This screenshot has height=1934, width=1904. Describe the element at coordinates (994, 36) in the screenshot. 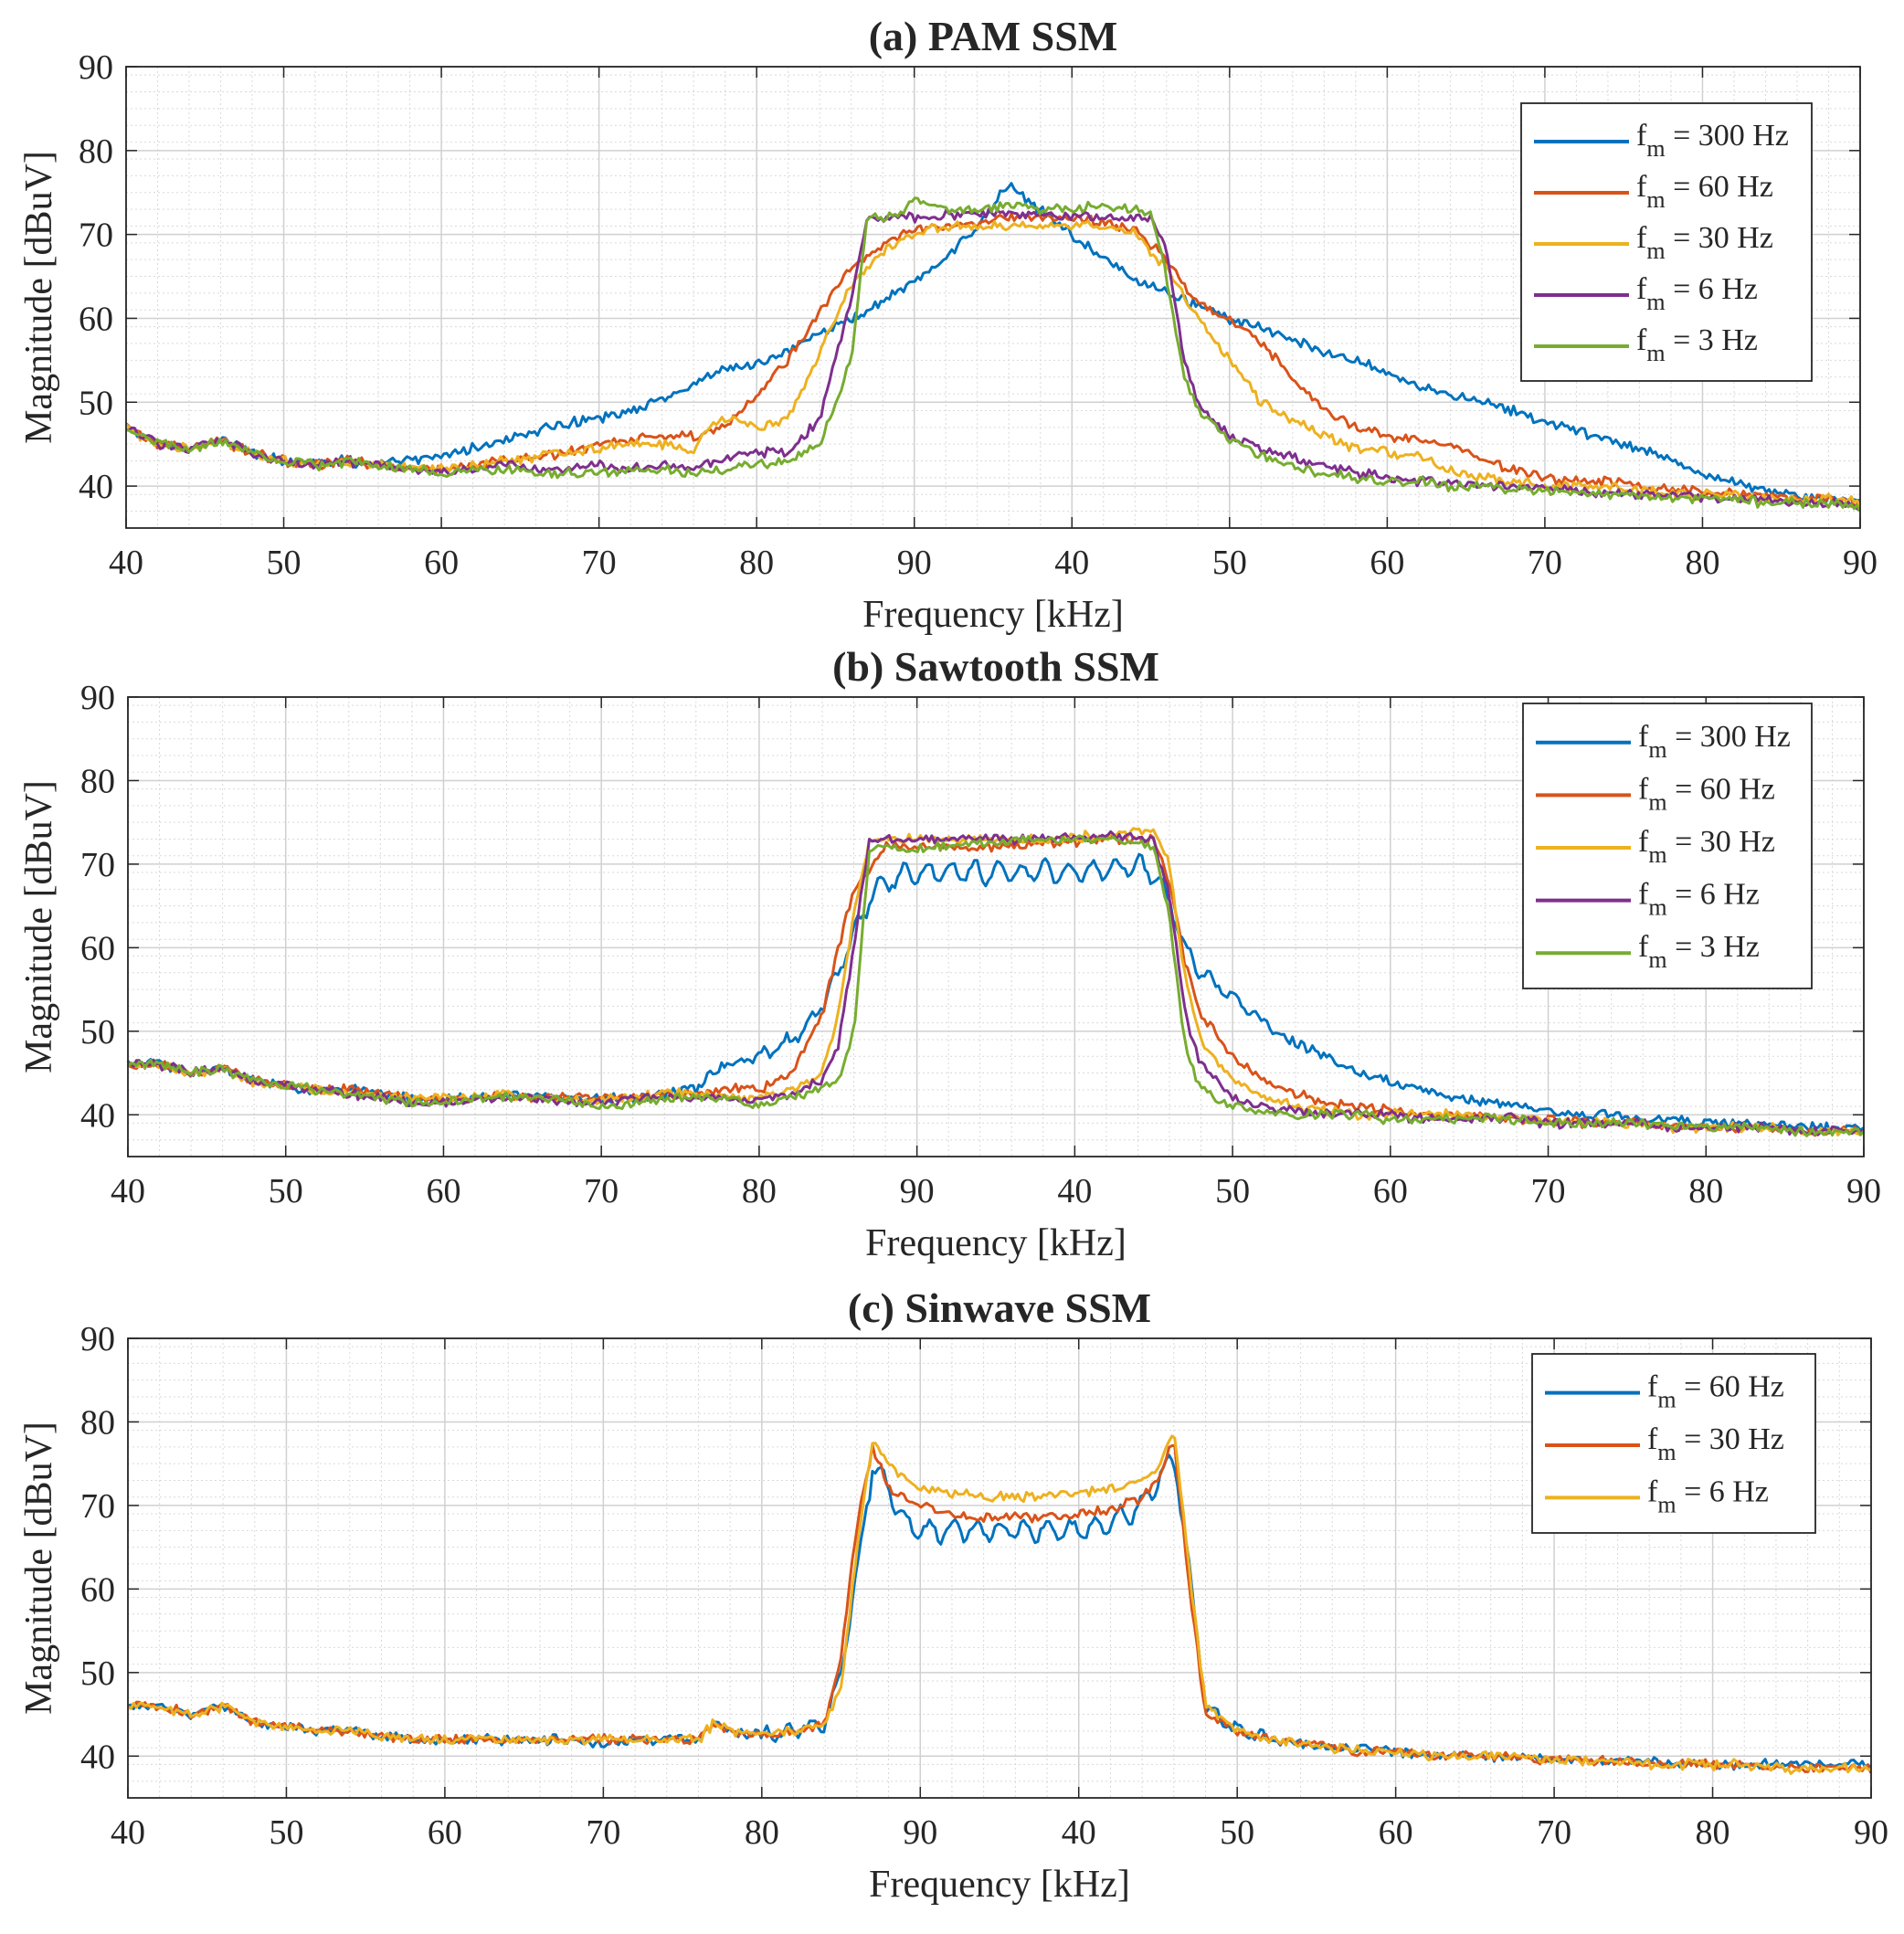

I see `chart-title: (a) PAM SSM` at that location.